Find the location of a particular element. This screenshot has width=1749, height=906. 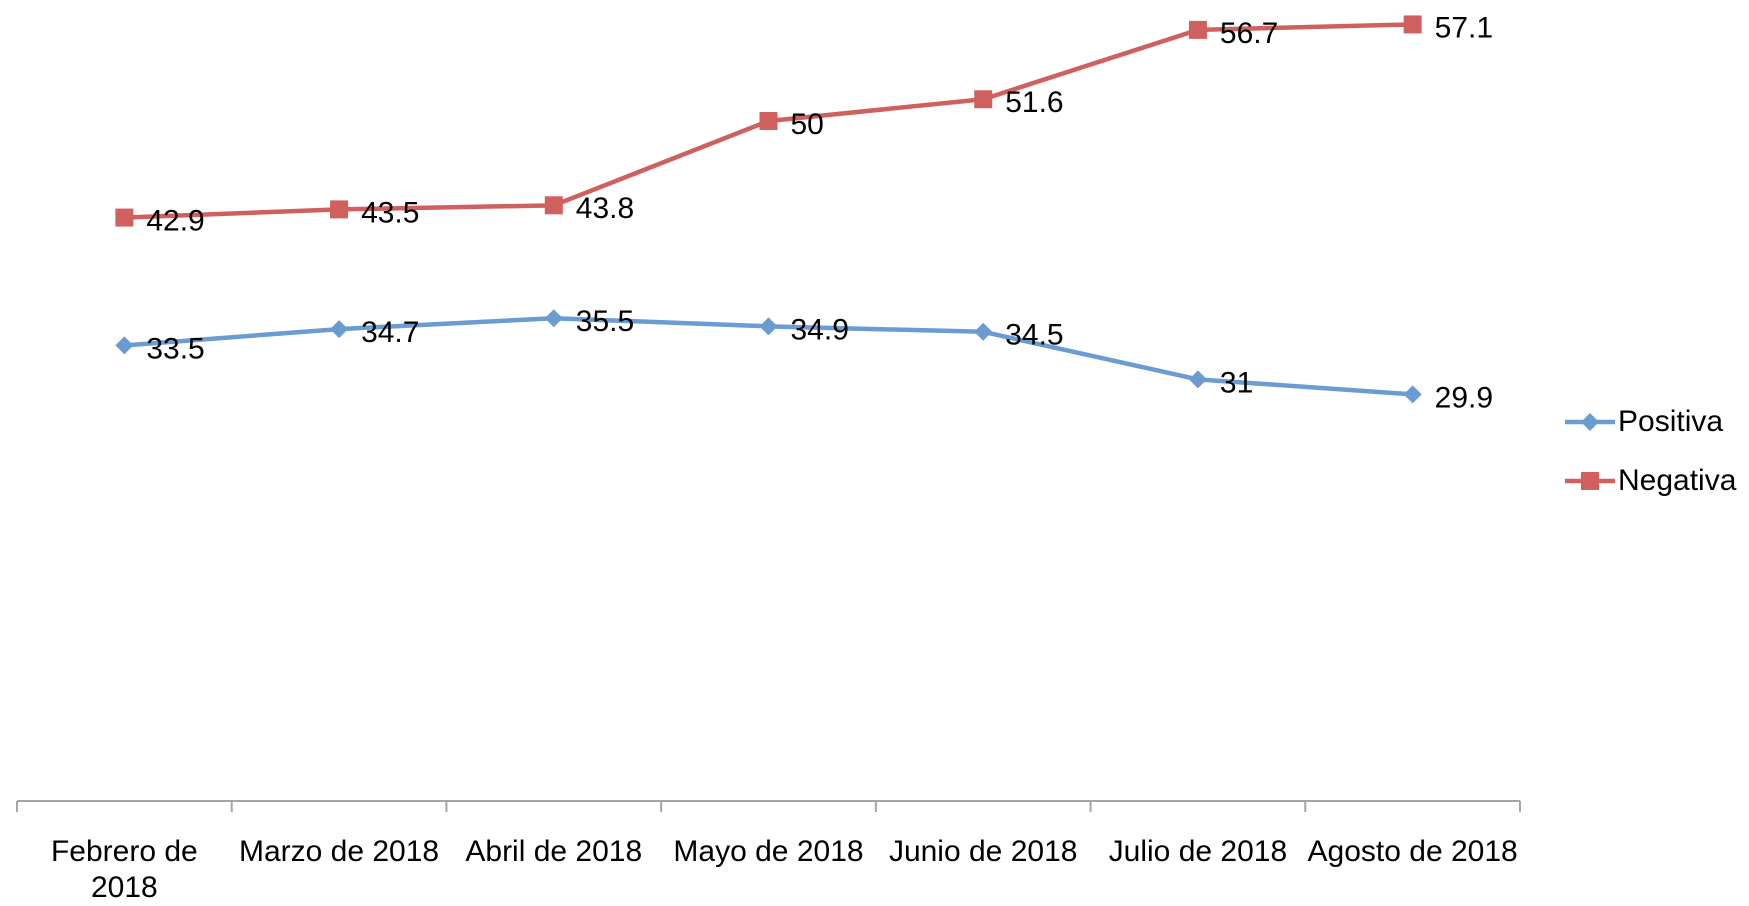

data-label: 34.7 is located at coordinates (390, 332).